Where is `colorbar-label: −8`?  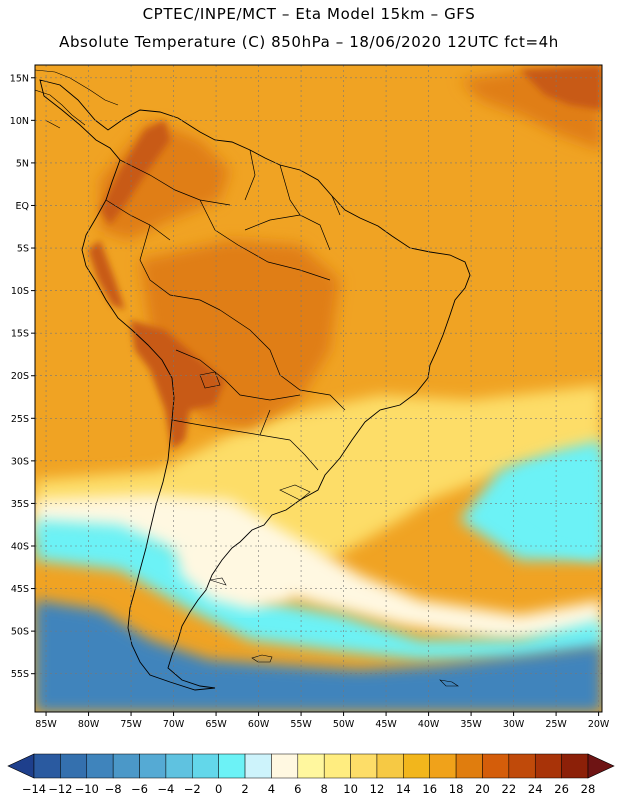
colorbar-label: −8 is located at coordinates (113, 789).